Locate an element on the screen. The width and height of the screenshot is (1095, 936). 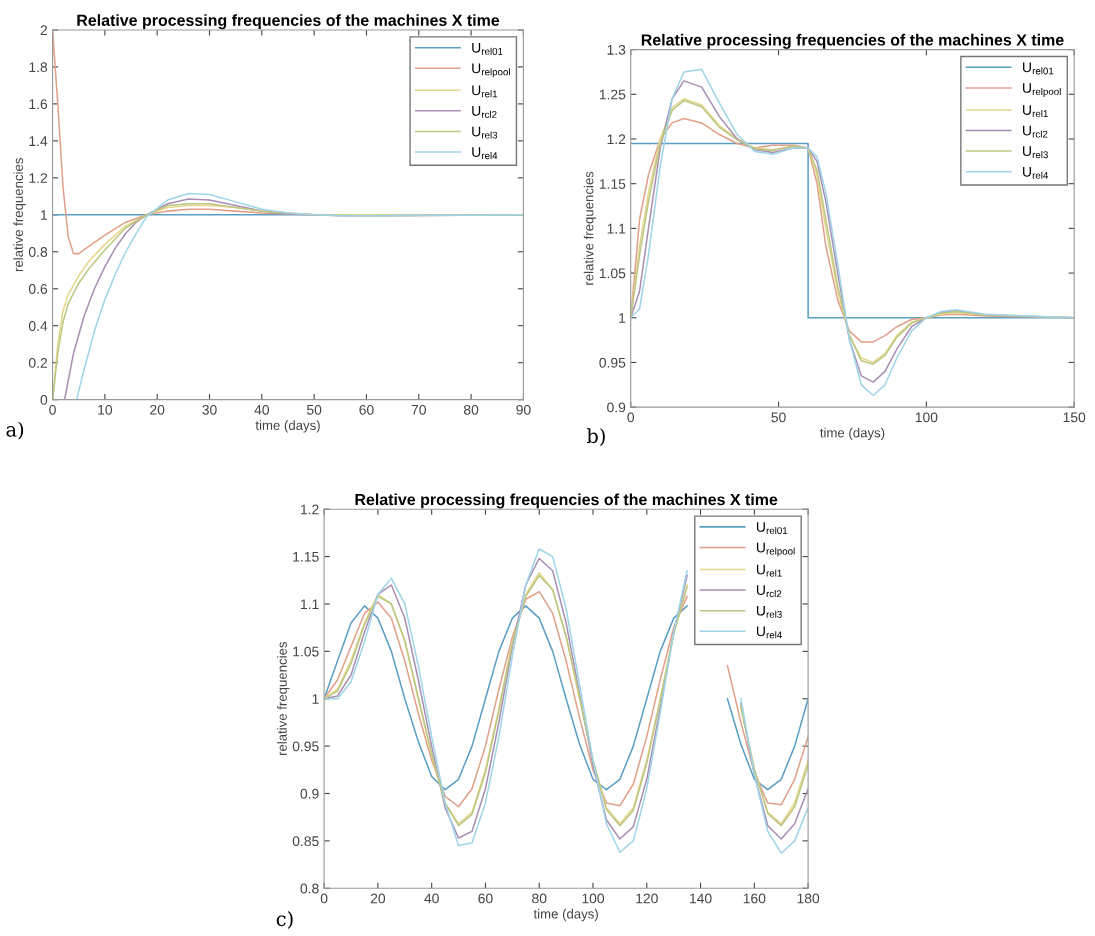
y-tick-label: 1.4 is located at coordinates (38, 141).